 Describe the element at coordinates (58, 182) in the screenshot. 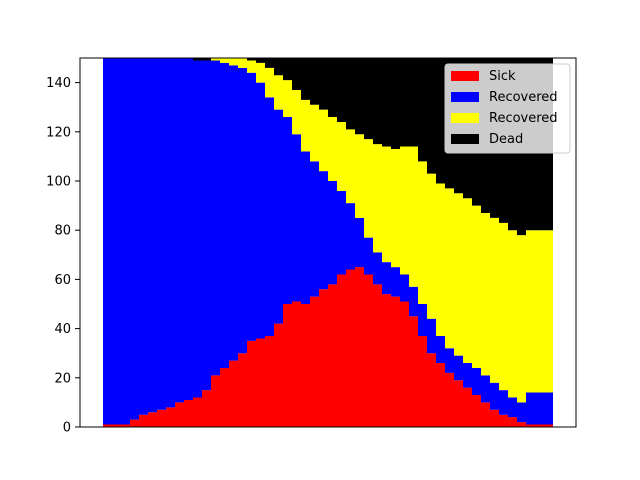

I see `y-tick-label: 100` at that location.